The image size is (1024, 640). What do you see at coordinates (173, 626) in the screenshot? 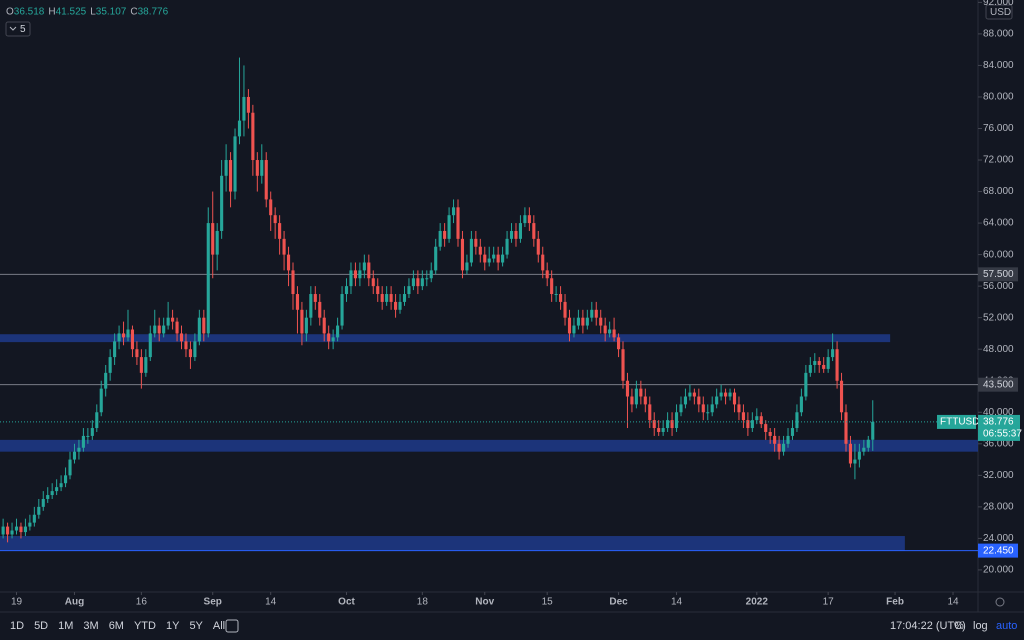
I see `range-button: 1Y` at bounding box center [173, 626].